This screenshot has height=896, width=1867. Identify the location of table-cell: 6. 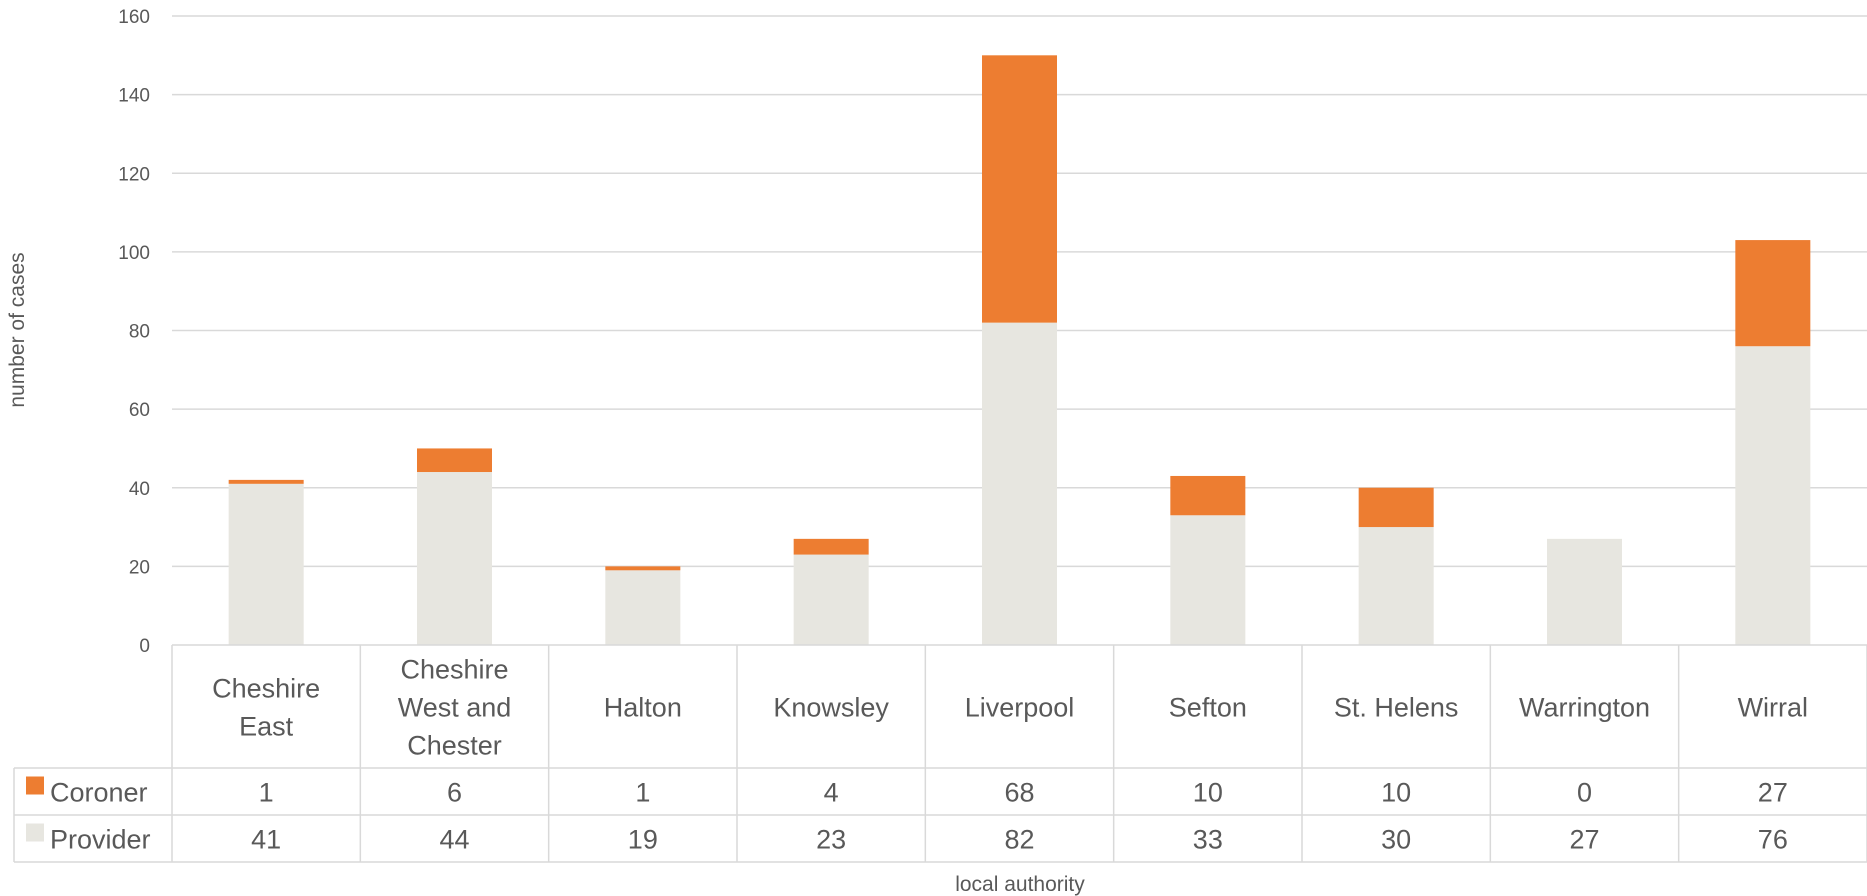
(454, 793).